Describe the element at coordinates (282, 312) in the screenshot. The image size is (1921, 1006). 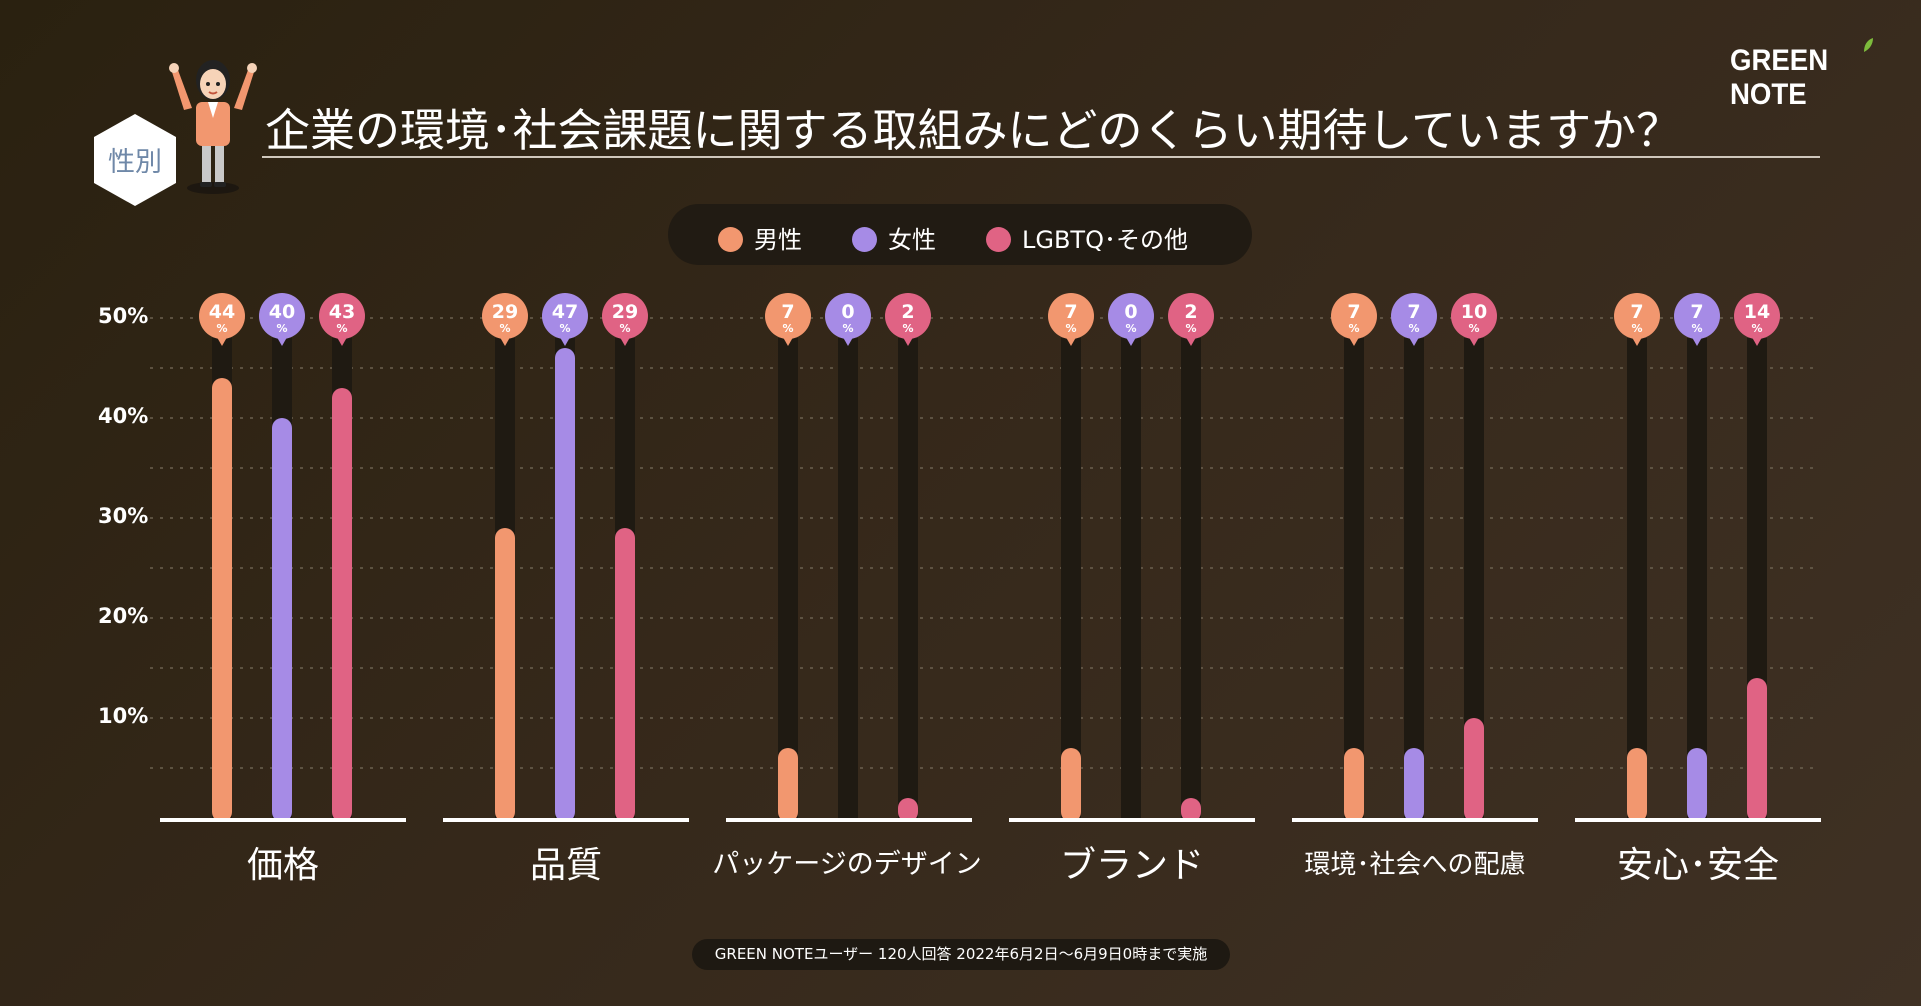
I see `data-label: 40` at that location.